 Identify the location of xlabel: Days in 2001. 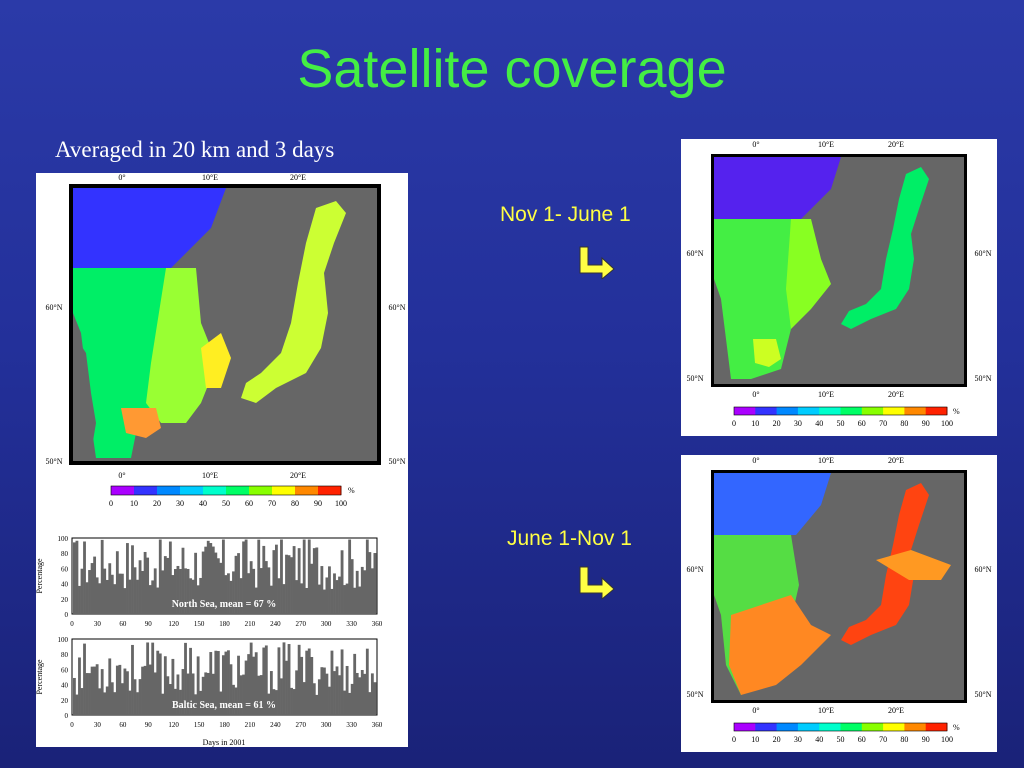
(224, 742).